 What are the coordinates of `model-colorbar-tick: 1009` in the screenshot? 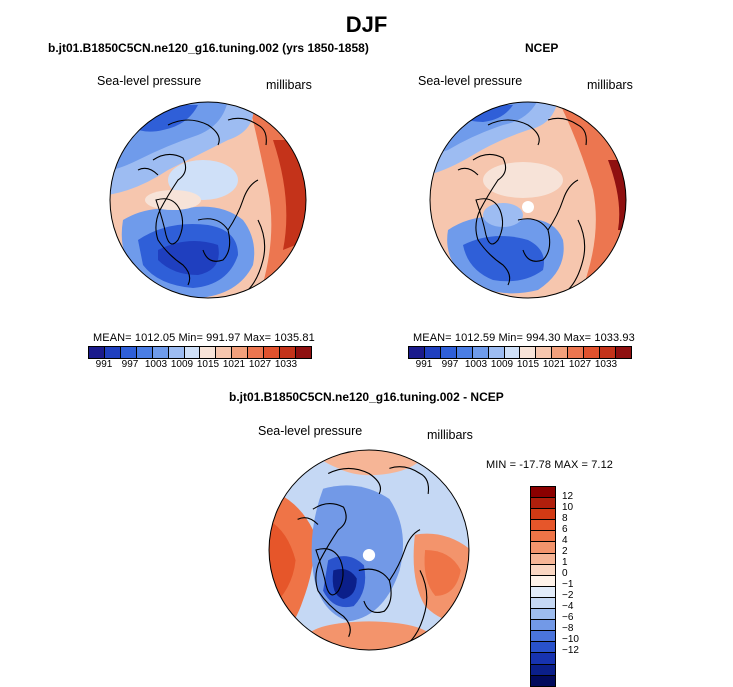 It's located at (182, 364).